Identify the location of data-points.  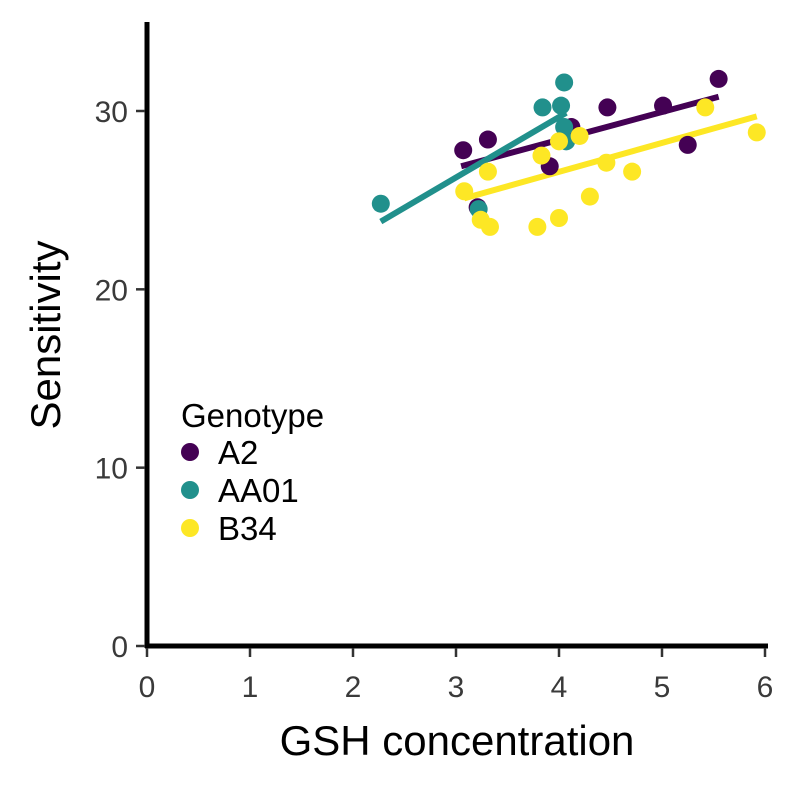
(568, 152).